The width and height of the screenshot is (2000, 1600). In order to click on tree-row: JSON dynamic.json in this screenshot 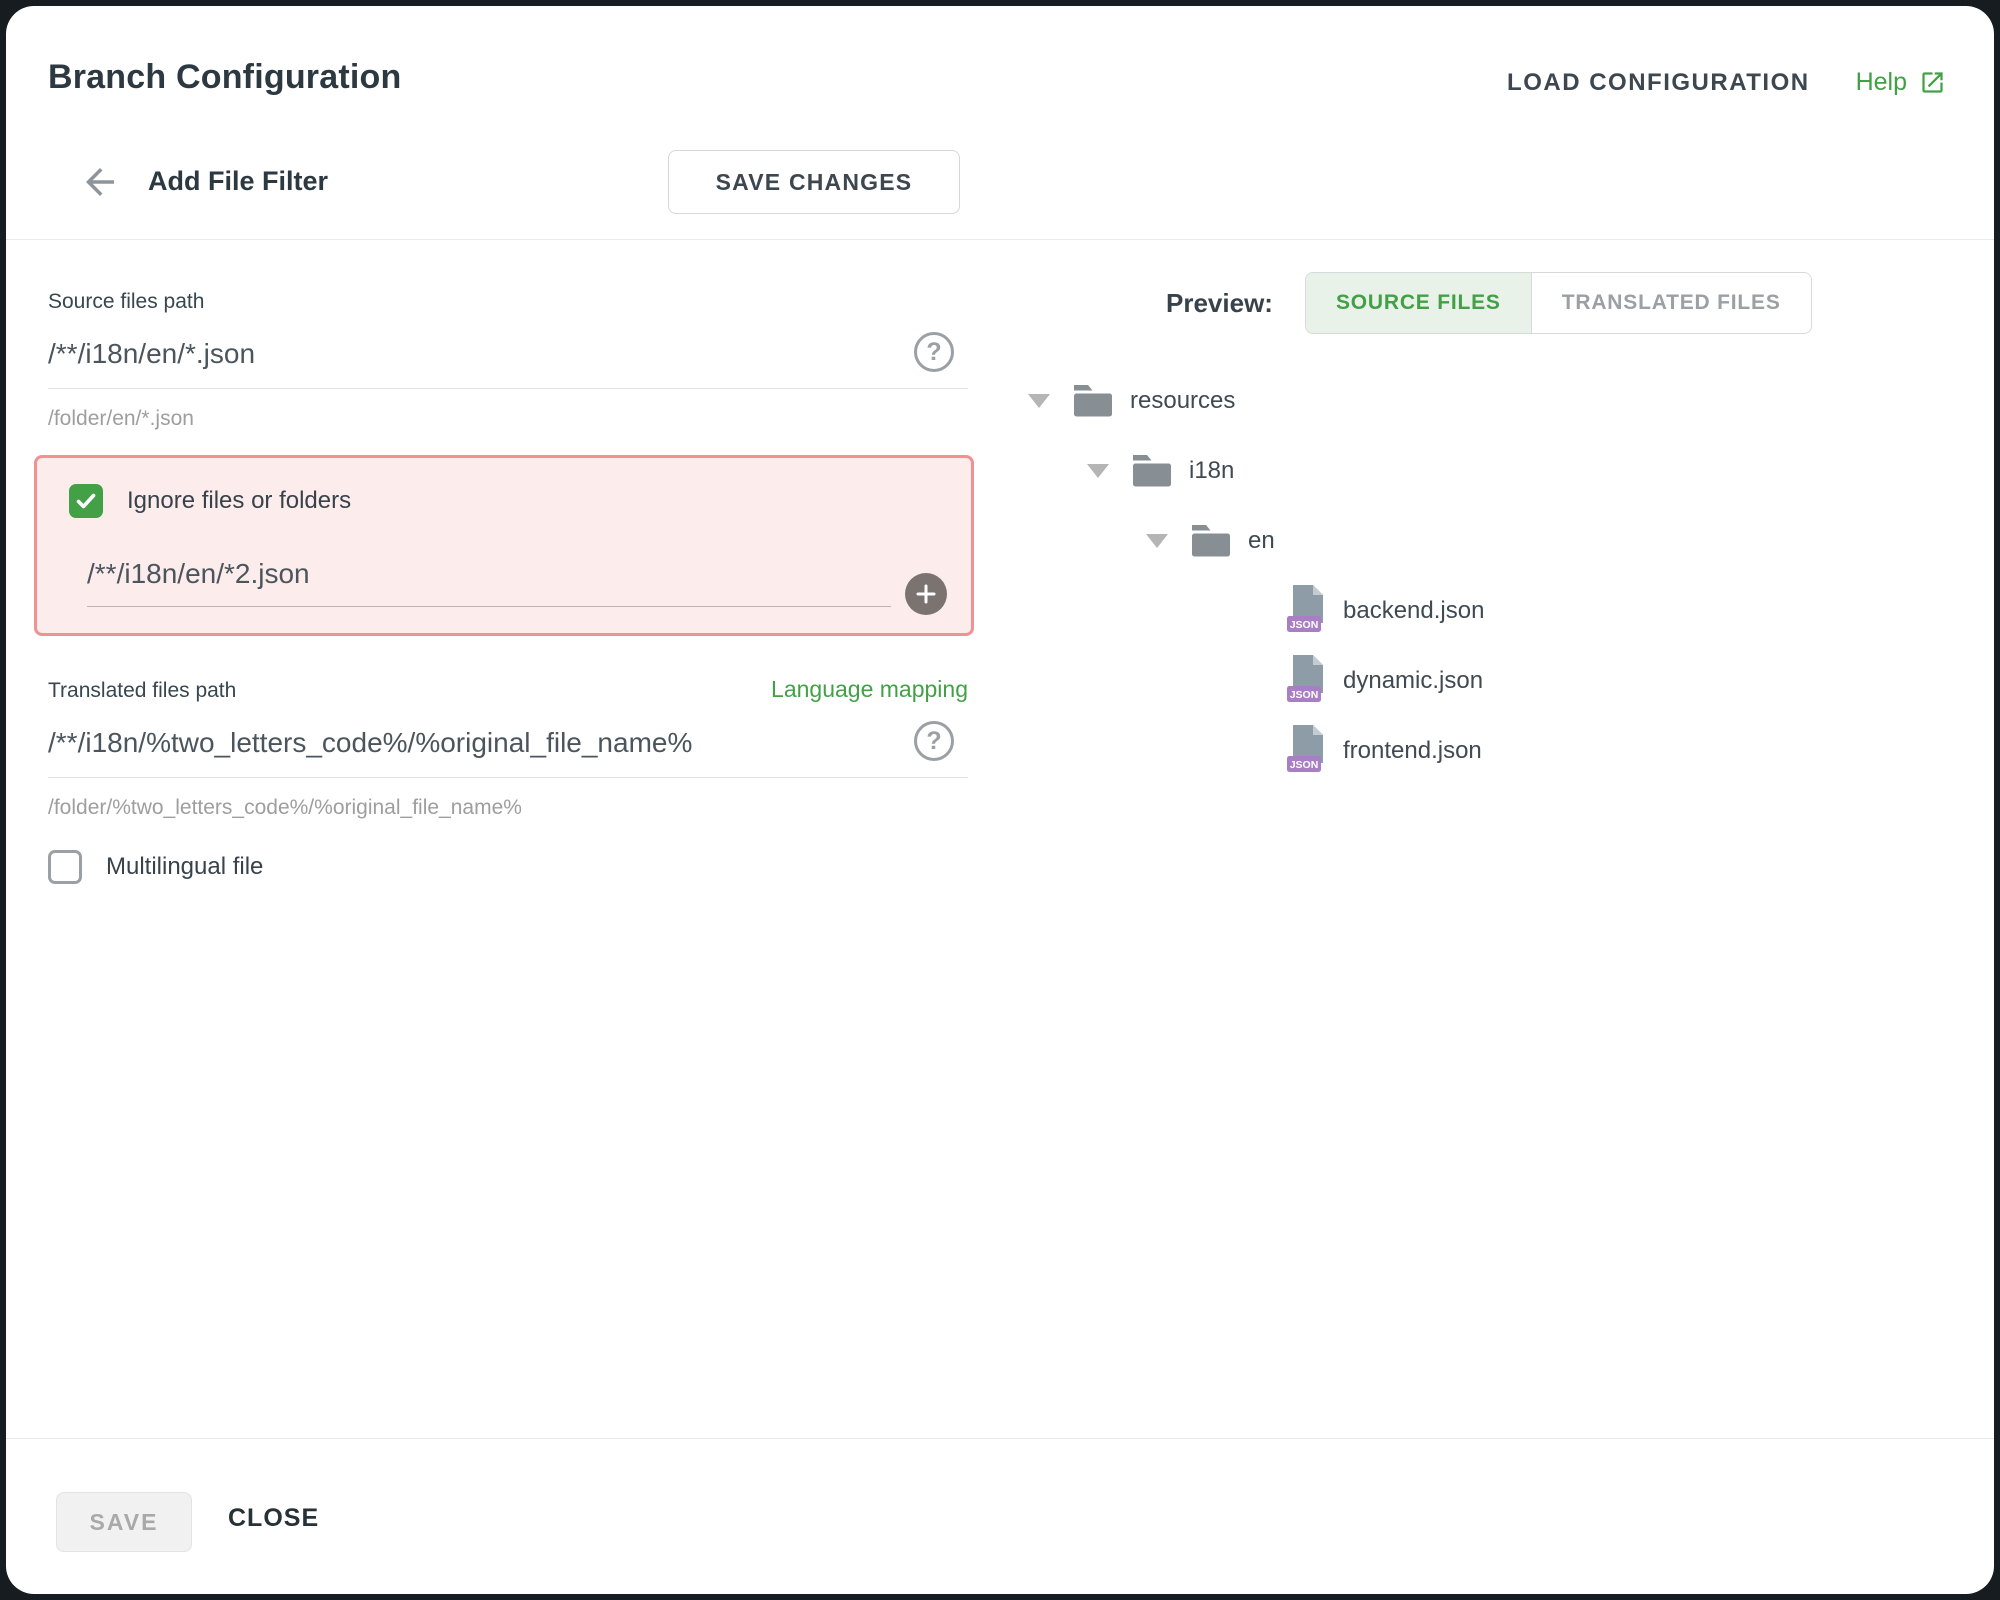, I will do `click(1446, 681)`.